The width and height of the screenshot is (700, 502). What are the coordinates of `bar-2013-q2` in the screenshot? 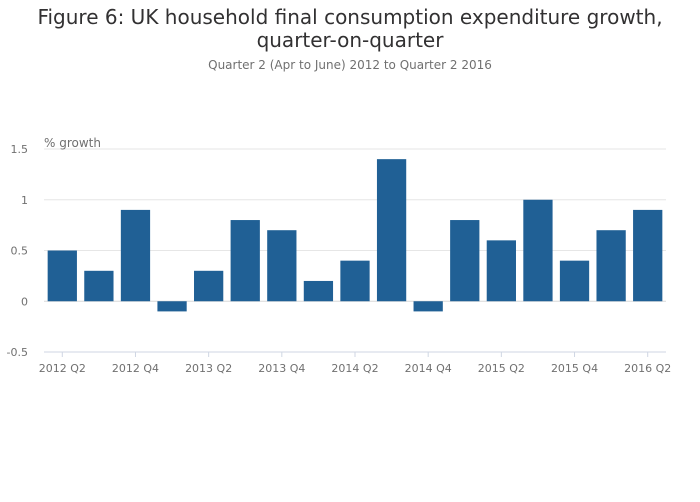 It's located at (209, 286).